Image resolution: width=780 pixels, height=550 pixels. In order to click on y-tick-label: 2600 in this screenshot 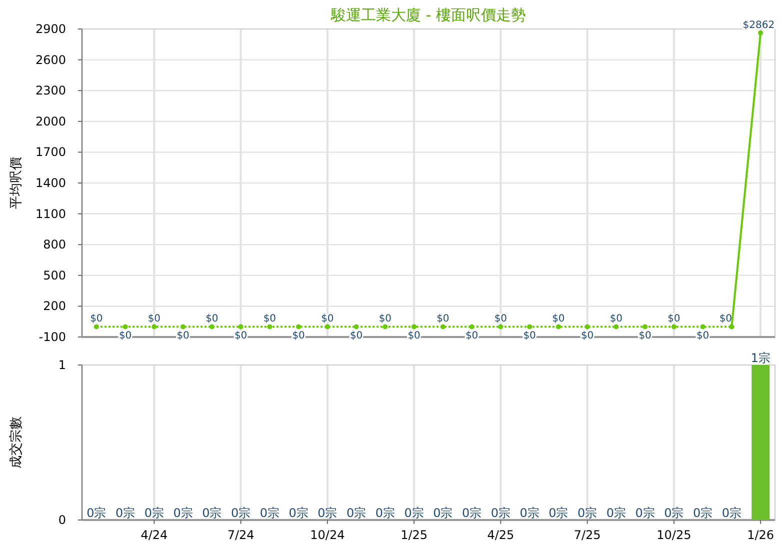, I will do `click(50, 59)`.